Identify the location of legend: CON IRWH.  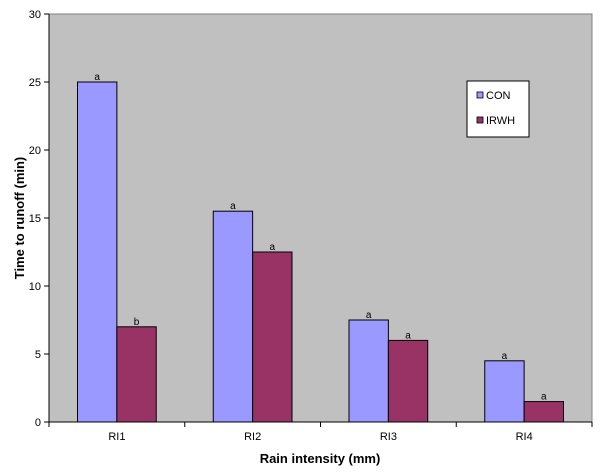
(498, 109).